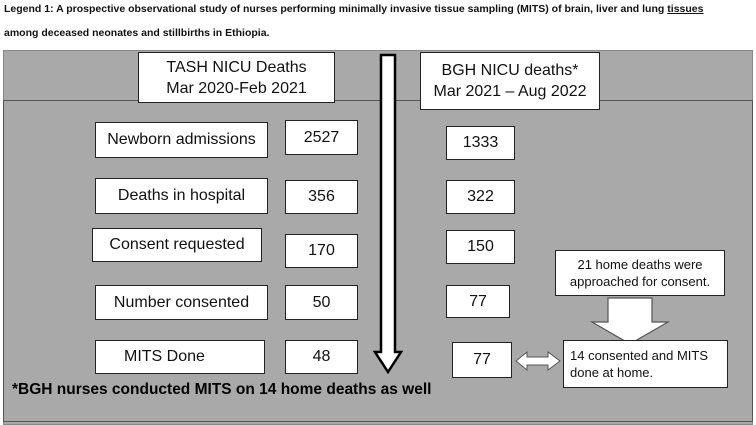 This screenshot has height=425, width=756. What do you see at coordinates (630, 321) in the screenshot?
I see `home-arrow` at bounding box center [630, 321].